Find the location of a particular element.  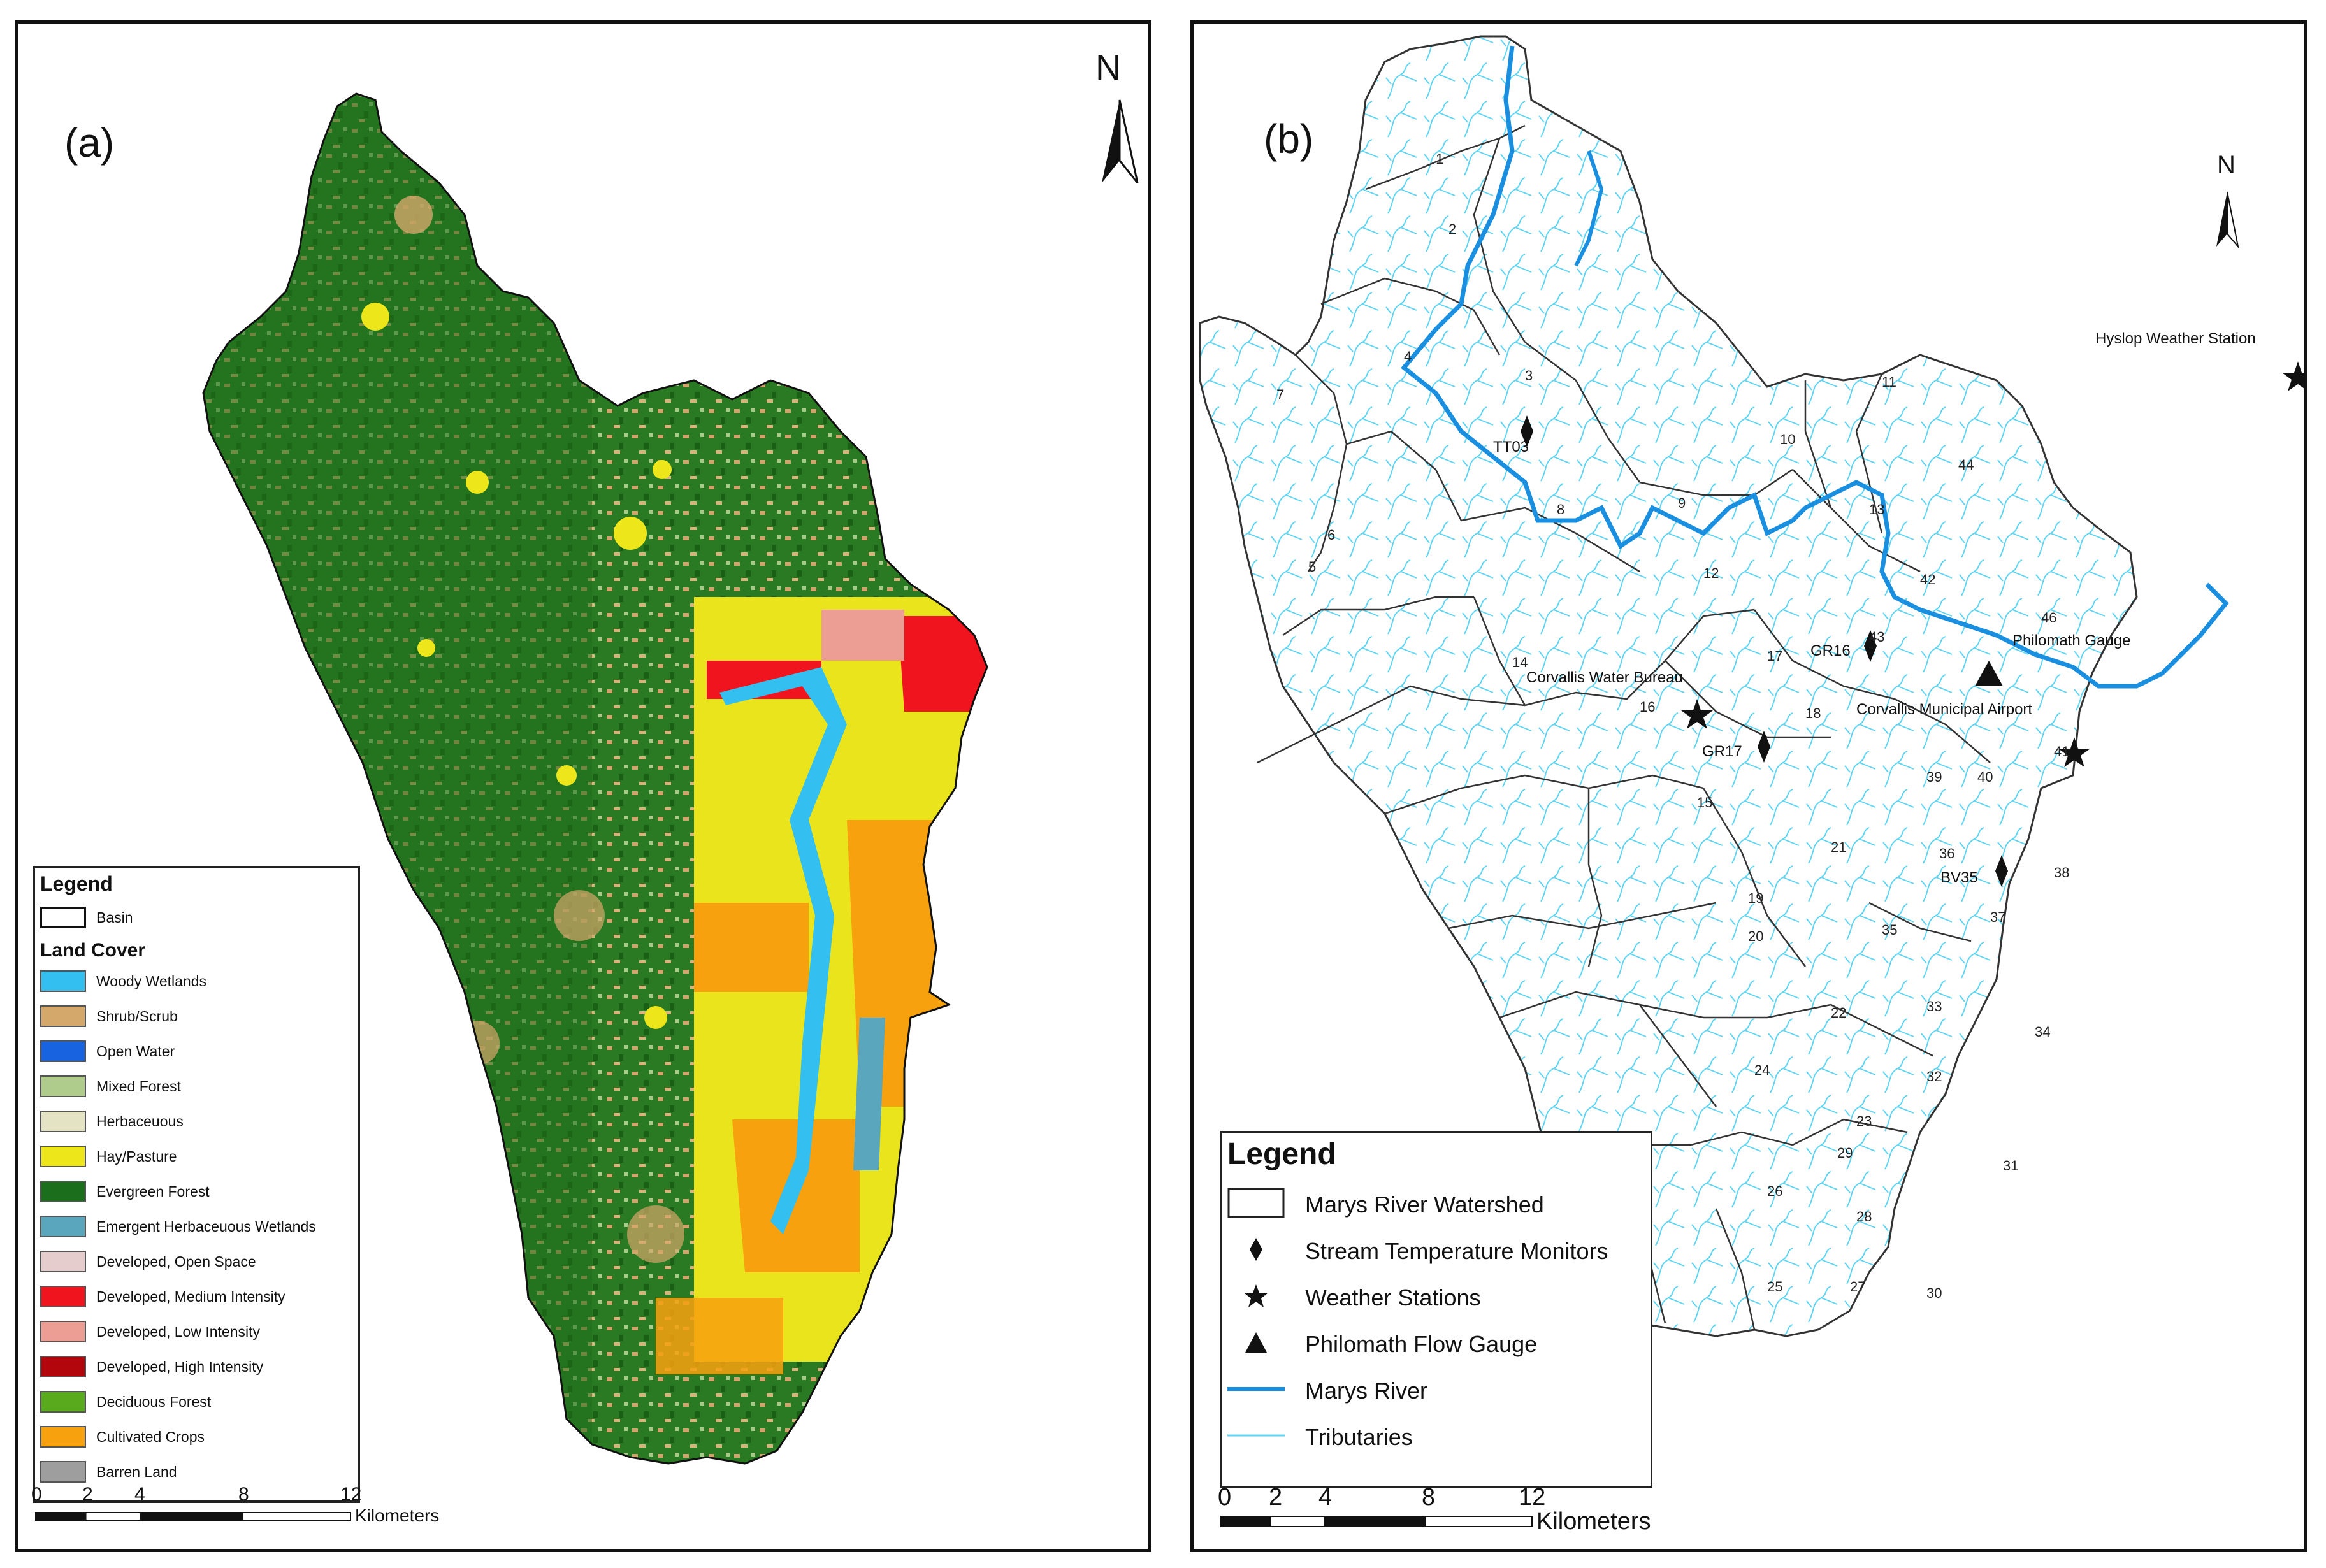

land-cover-label: Herbaceuous is located at coordinates (140, 1121).